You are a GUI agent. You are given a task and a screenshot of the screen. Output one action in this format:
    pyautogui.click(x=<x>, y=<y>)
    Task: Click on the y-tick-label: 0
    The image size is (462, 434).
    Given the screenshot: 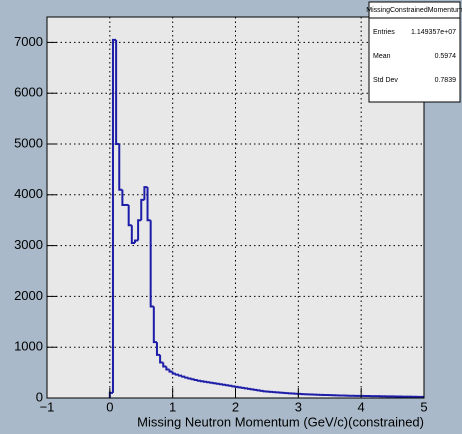 What is the action you would take?
    pyautogui.click(x=39, y=396)
    